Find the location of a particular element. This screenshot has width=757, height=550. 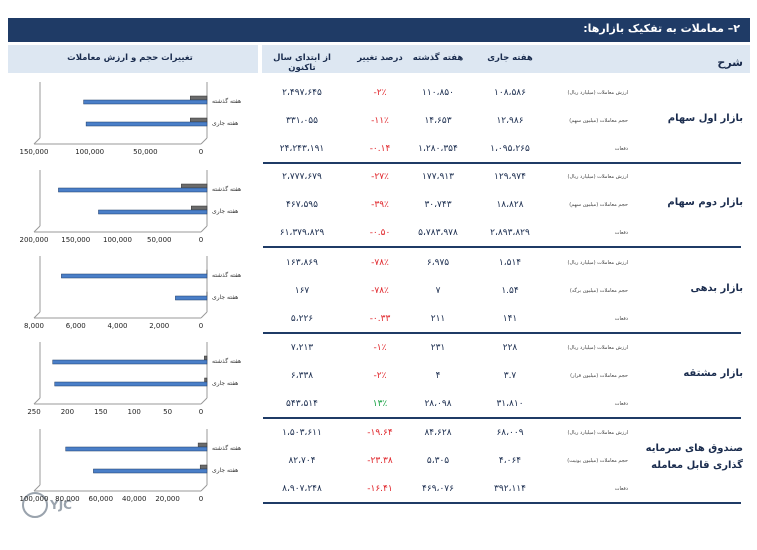

last-week-value: ۱۱۰،۸۵۰ is located at coordinates (438, 93).